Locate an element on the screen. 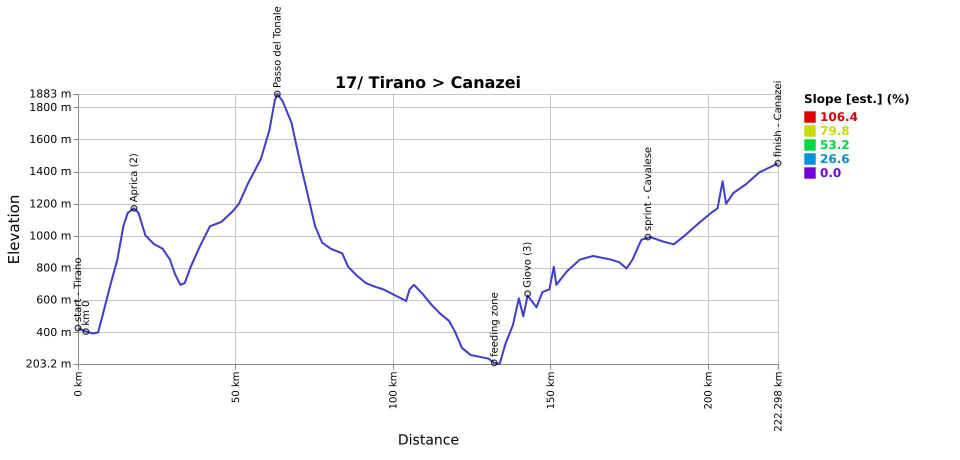 The image size is (960, 460). annotation: km 0 is located at coordinates (86, 313).